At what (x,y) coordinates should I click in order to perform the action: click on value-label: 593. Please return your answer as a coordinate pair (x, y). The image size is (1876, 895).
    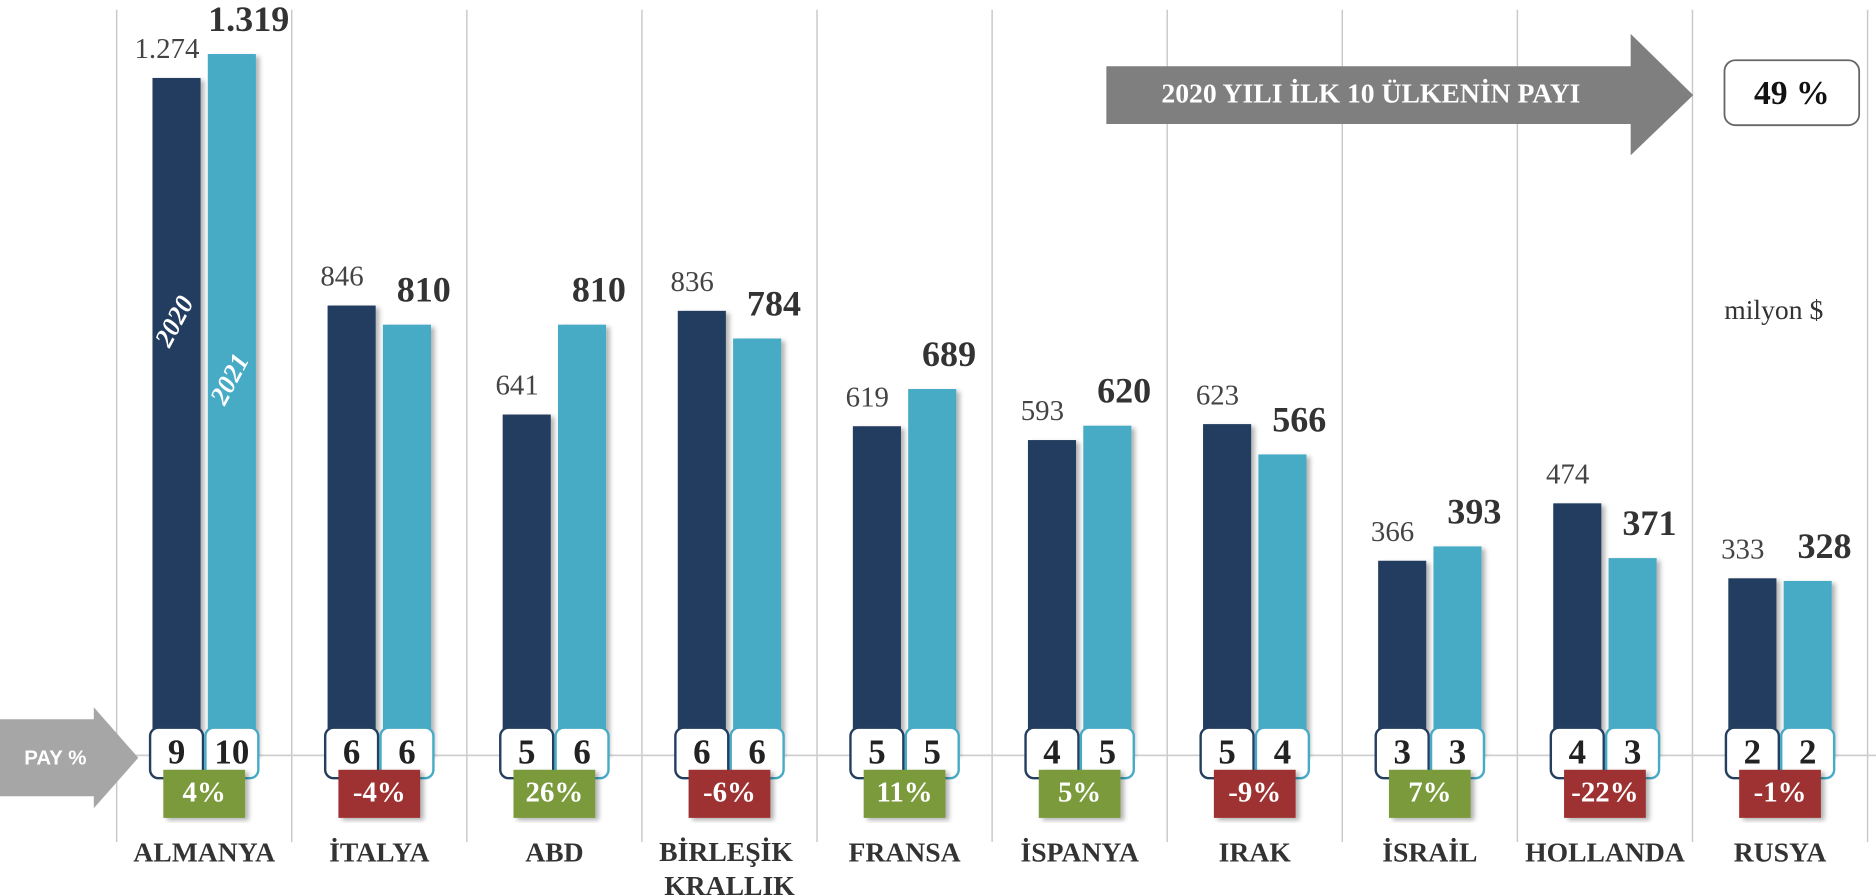
    Looking at the image, I should click on (1042, 411).